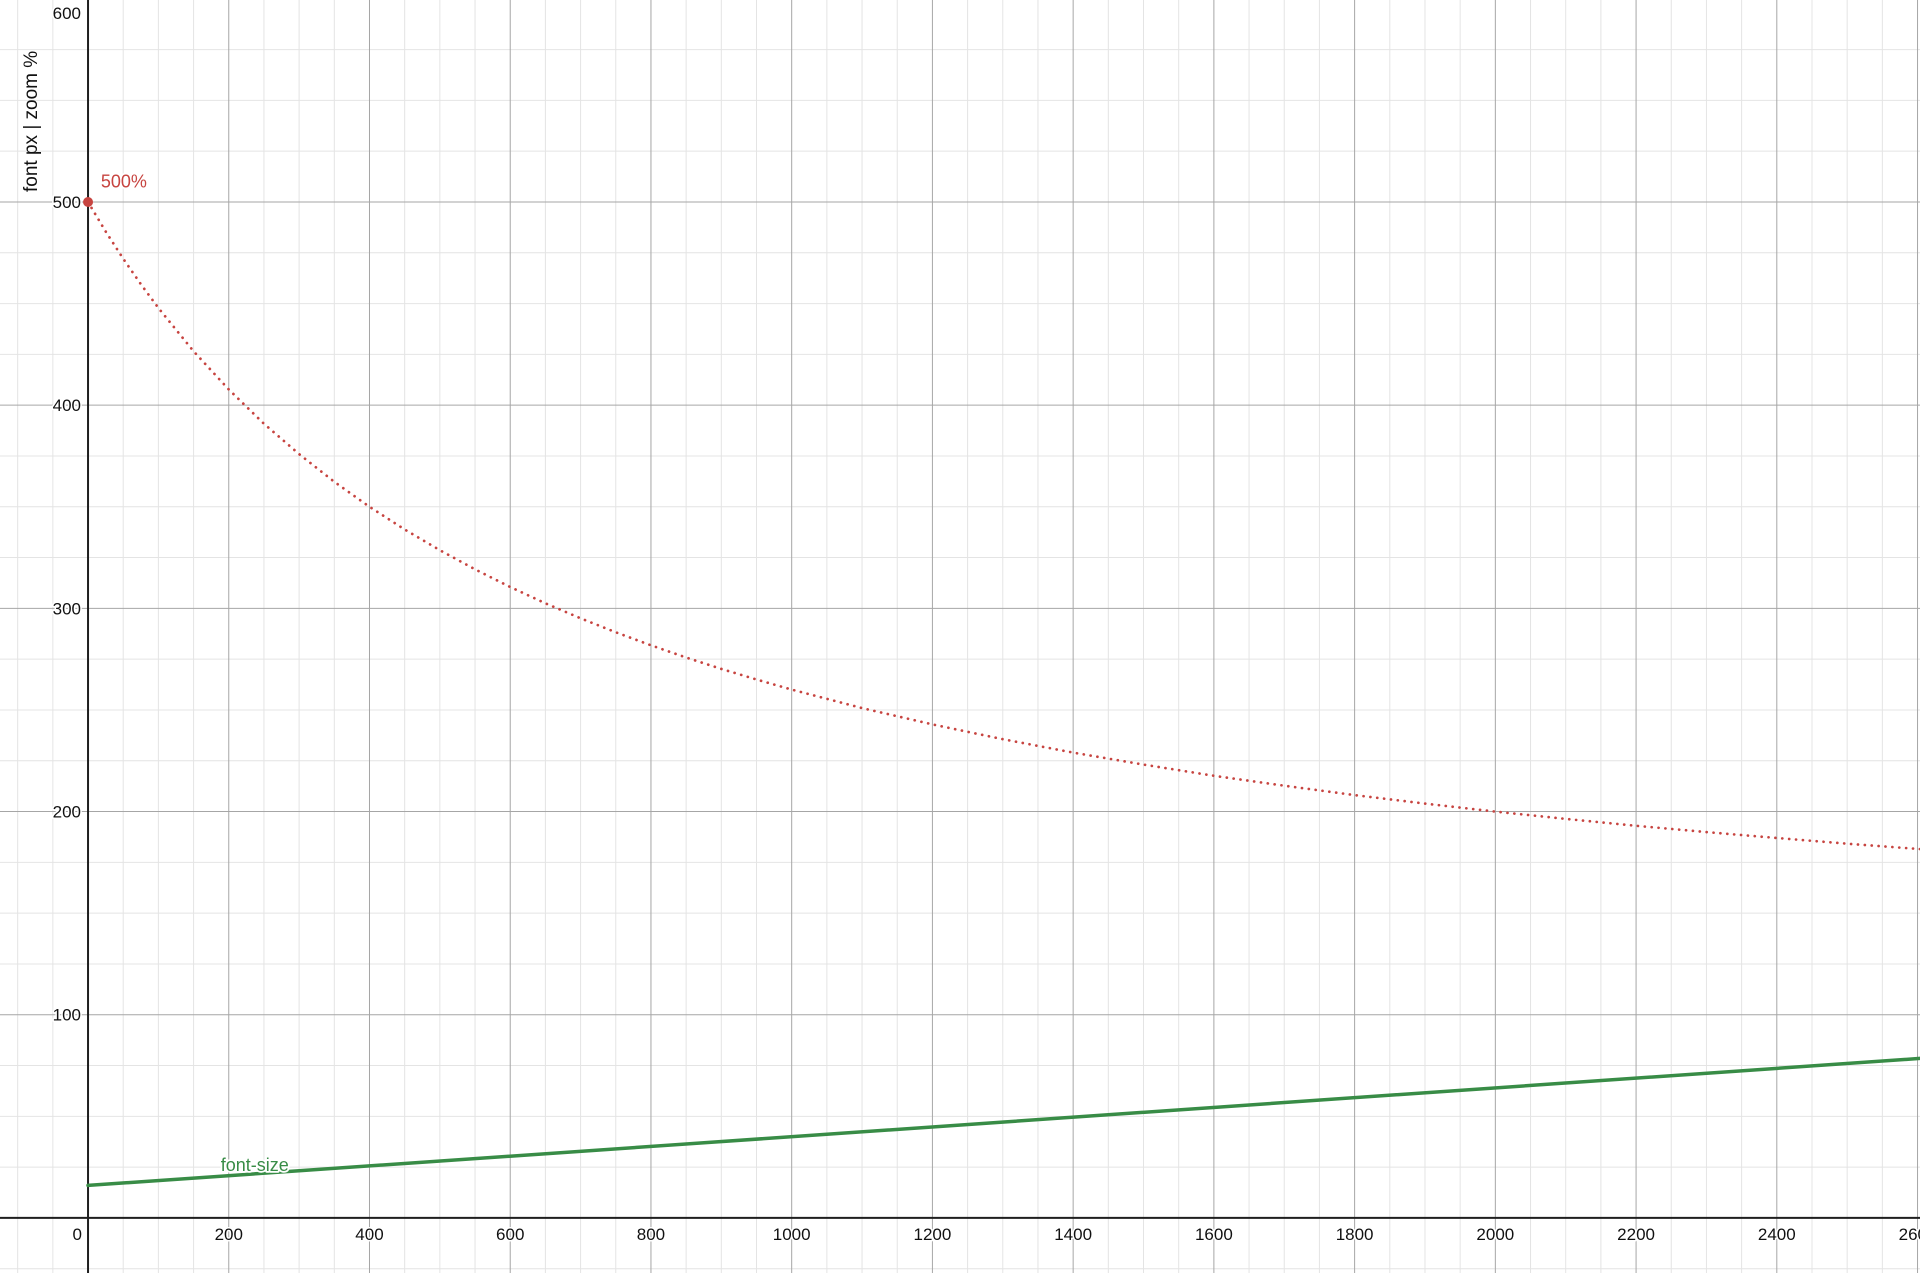 The image size is (1920, 1273). Describe the element at coordinates (67, 405) in the screenshot. I see `y-tick-label: 400` at that location.